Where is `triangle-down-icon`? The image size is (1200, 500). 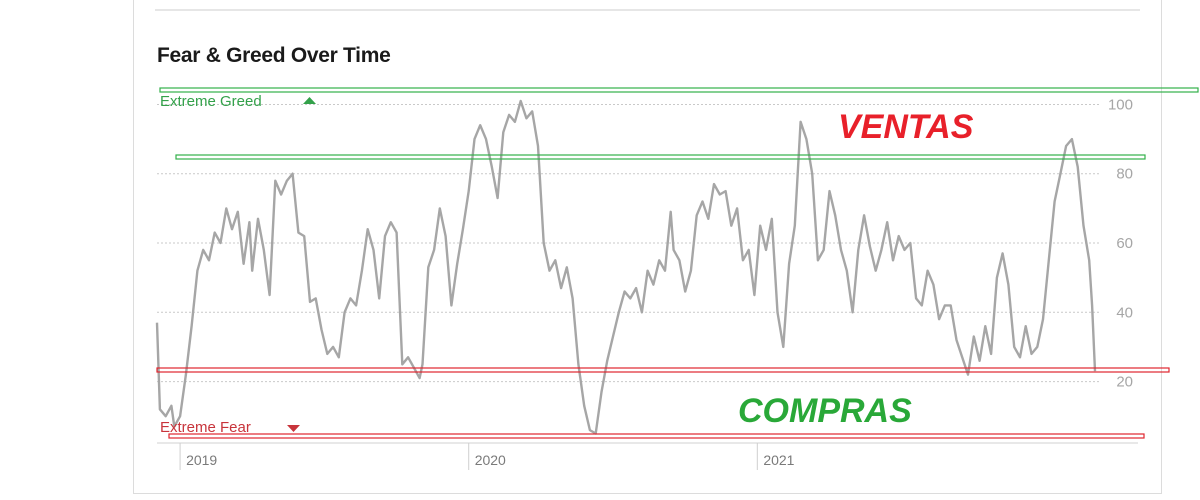 triangle-down-icon is located at coordinates (293, 428).